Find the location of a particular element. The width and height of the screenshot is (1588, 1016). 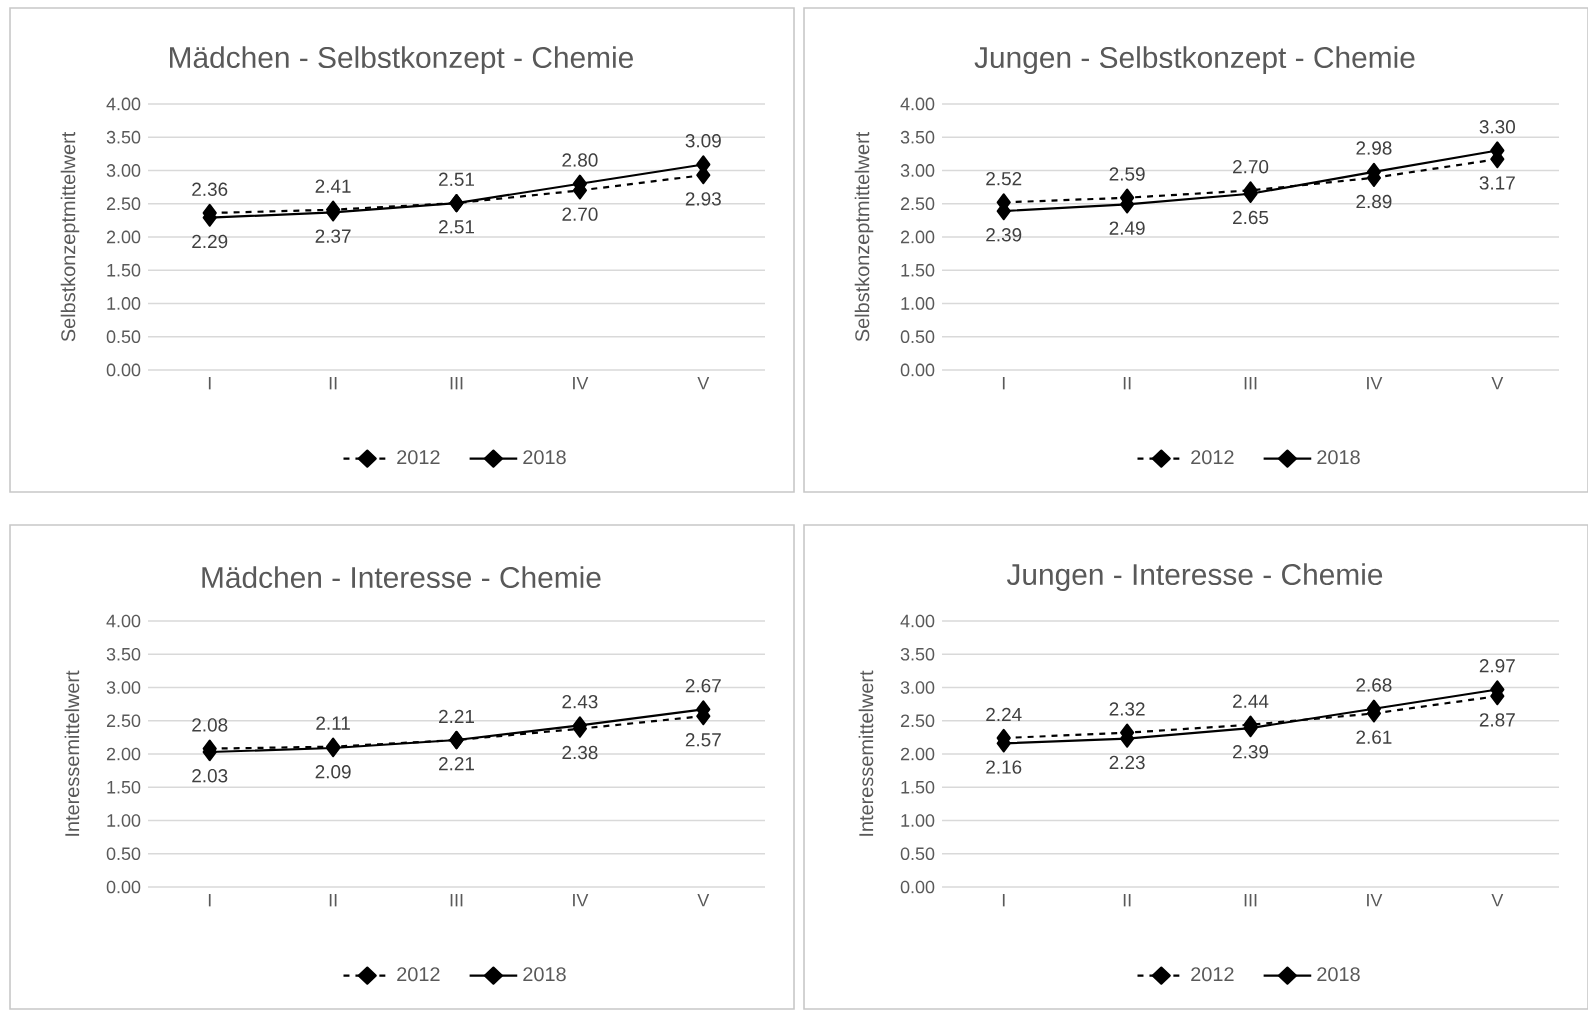

data-label: 2.67 is located at coordinates (703, 685).